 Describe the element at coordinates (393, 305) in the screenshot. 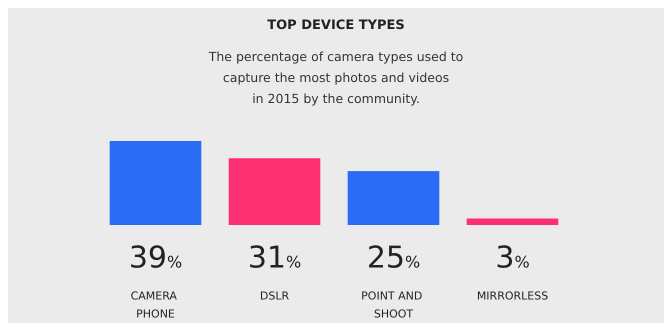

I see `x-tick-label: POINT AND SHOOT` at that location.